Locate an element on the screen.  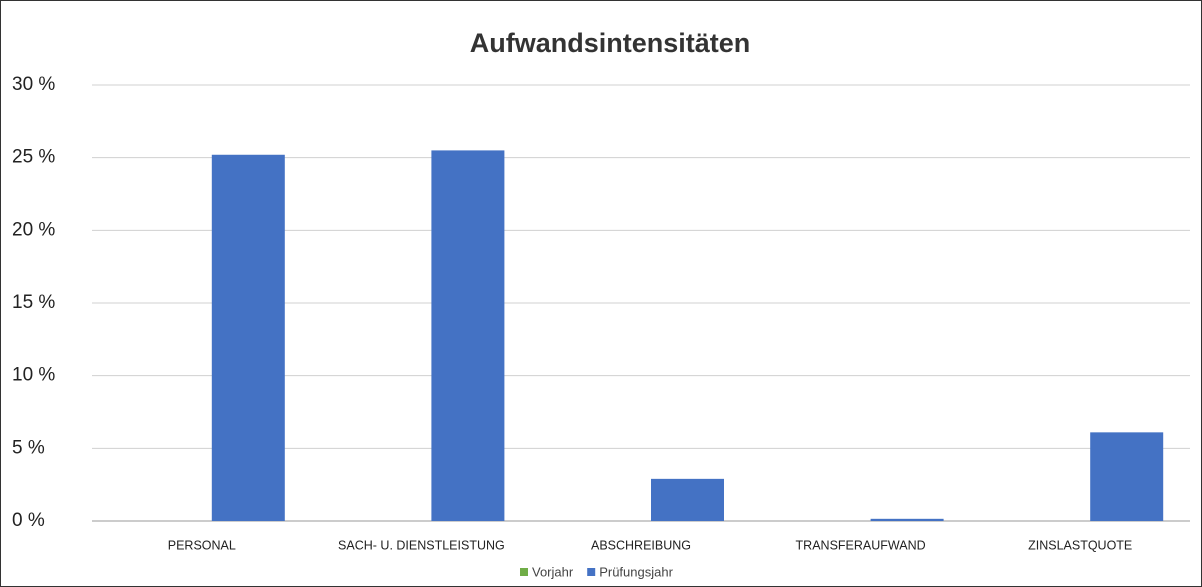
x-tick-label: ZINSLASTQUOTE is located at coordinates (1080, 545).